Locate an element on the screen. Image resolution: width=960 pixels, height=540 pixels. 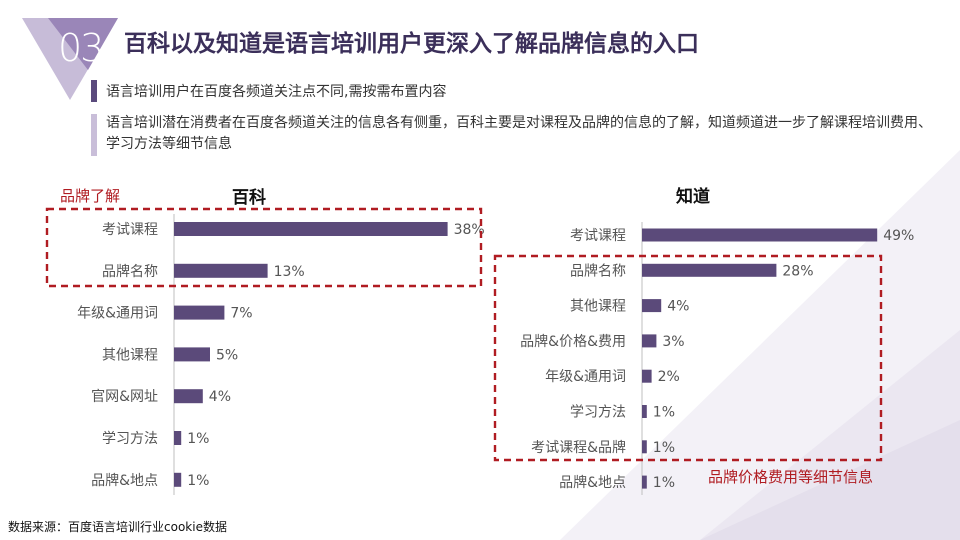
value-label: 2% is located at coordinates (669, 377).